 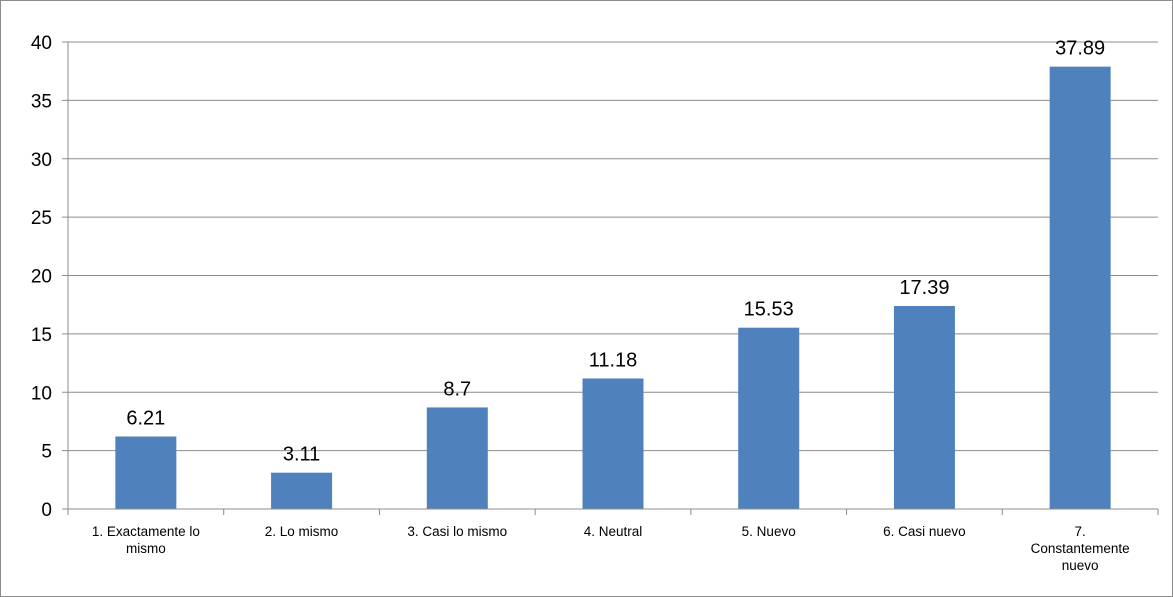 What do you see at coordinates (145, 540) in the screenshot?
I see `x-tick-label: 1. Exactamente lo mismo` at bounding box center [145, 540].